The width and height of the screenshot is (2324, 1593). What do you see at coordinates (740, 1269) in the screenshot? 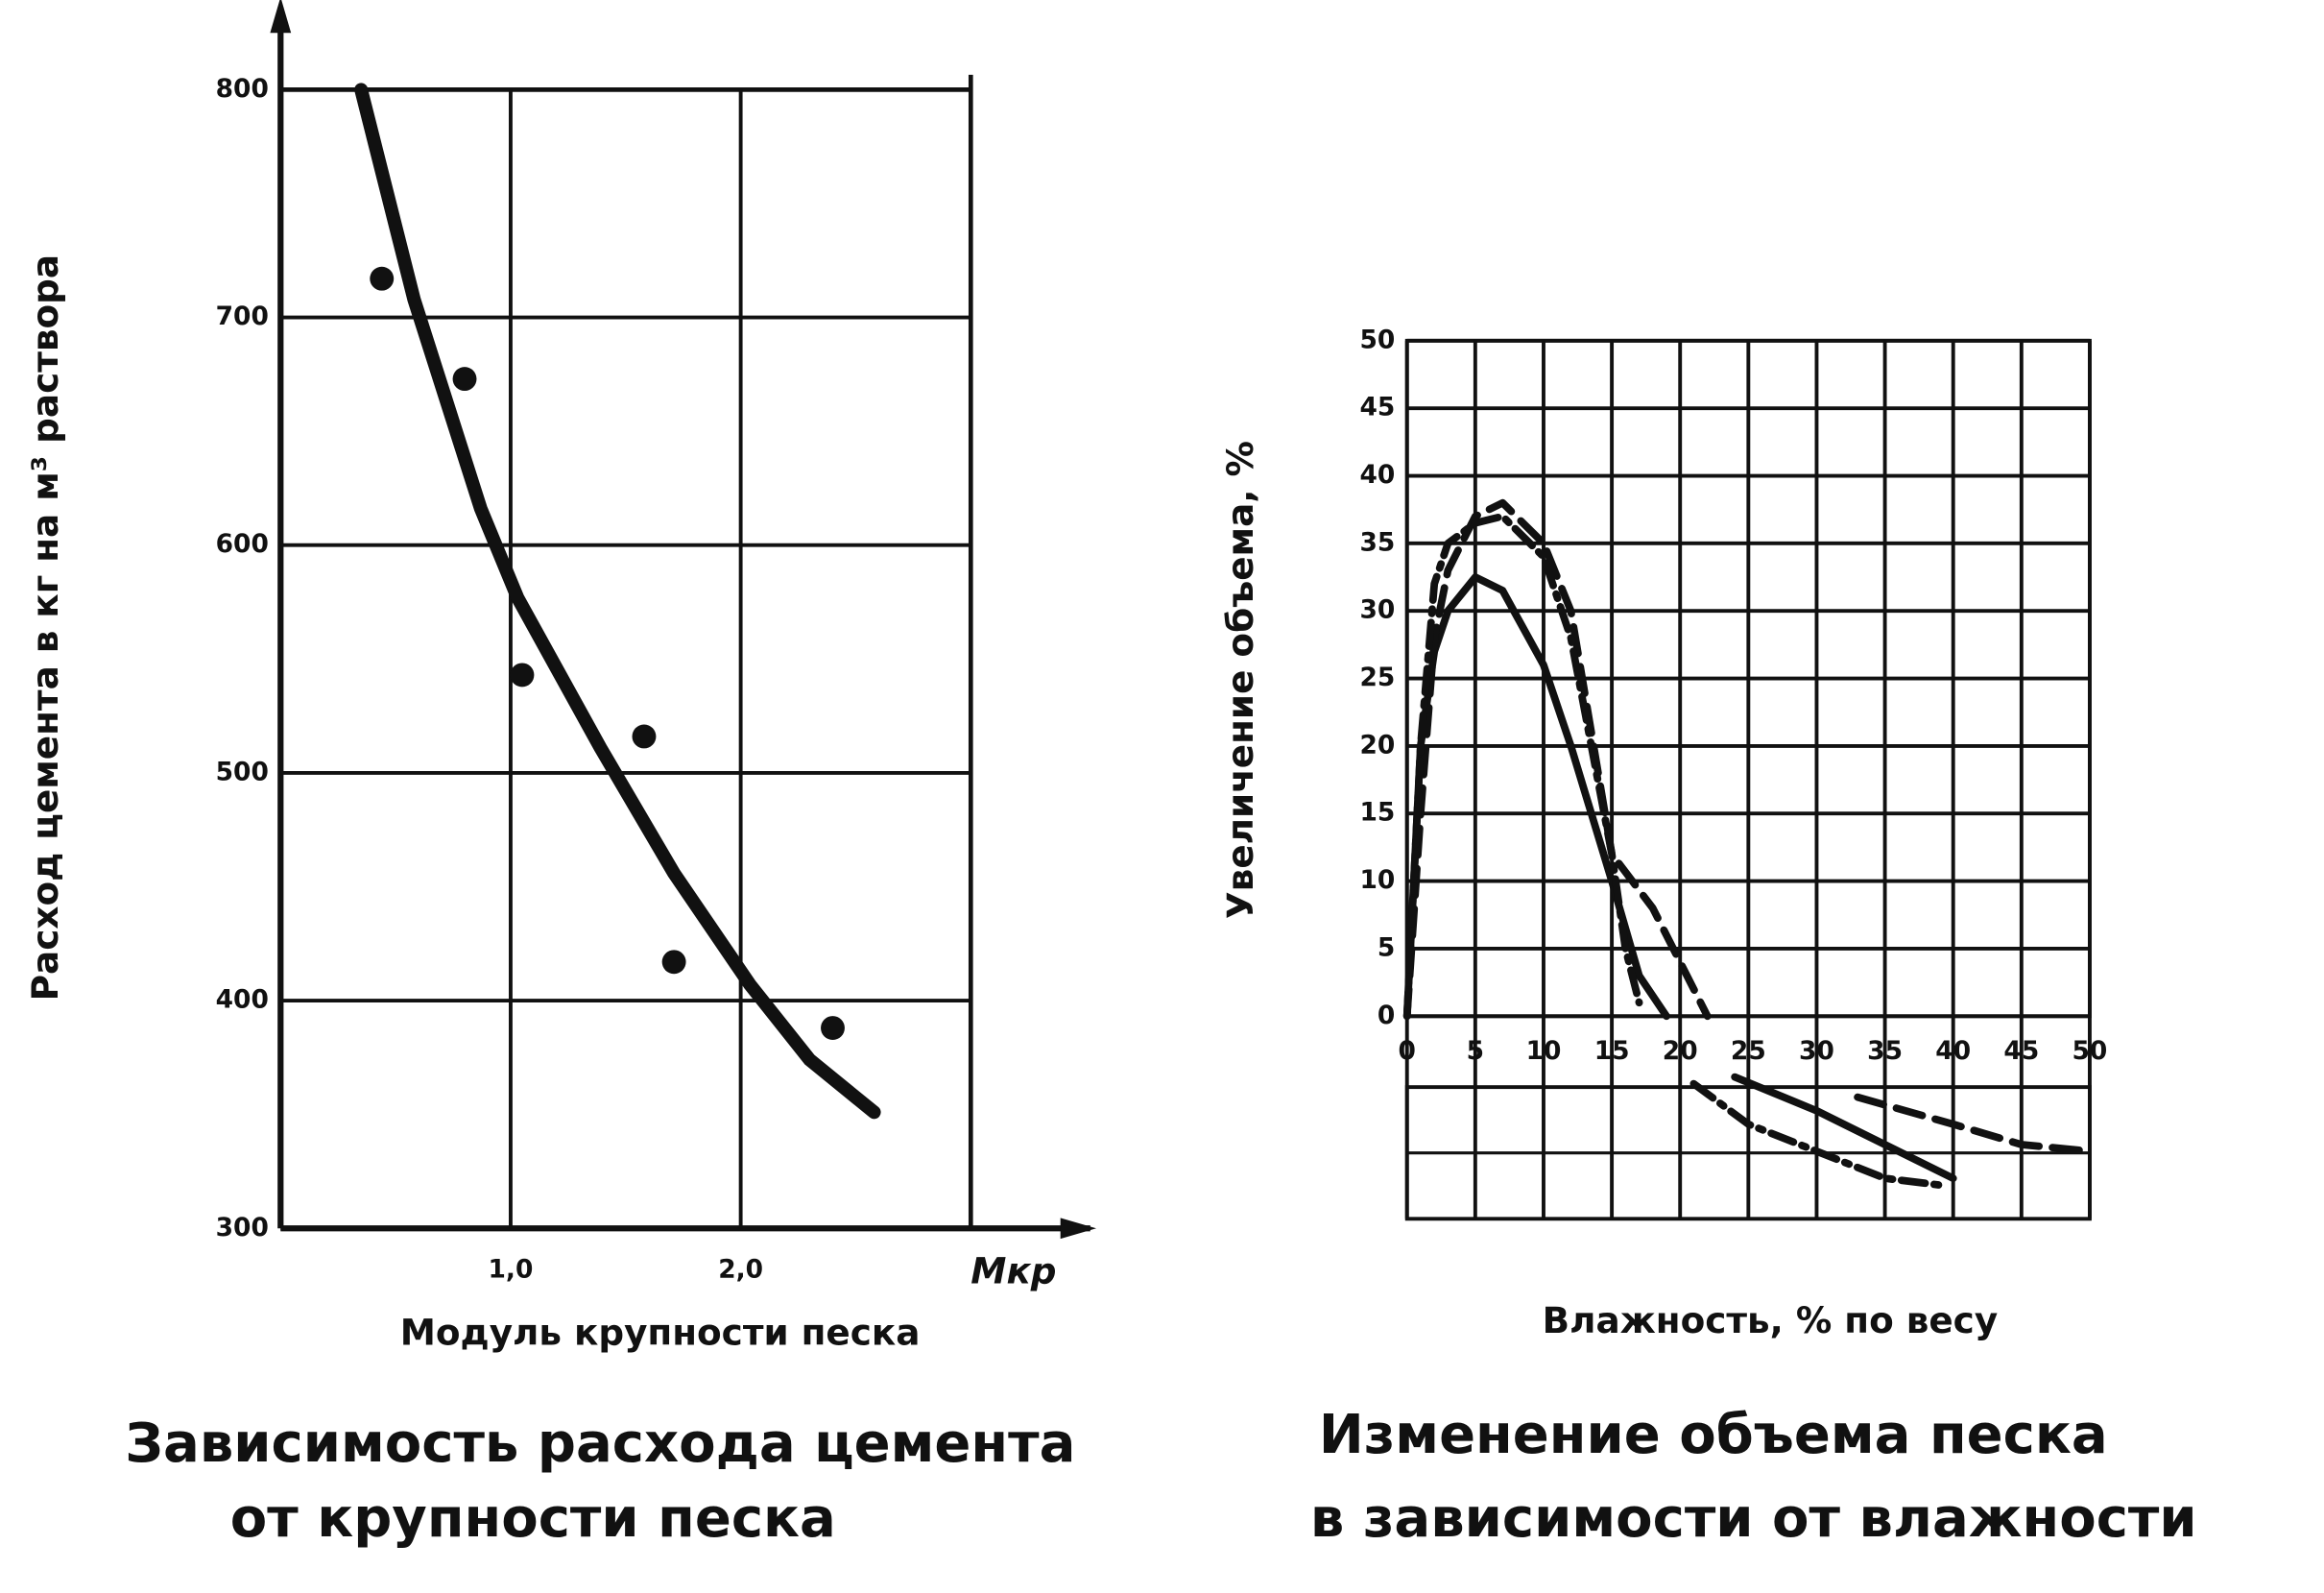
I see `x-tick-label: 2,0` at bounding box center [740, 1269].